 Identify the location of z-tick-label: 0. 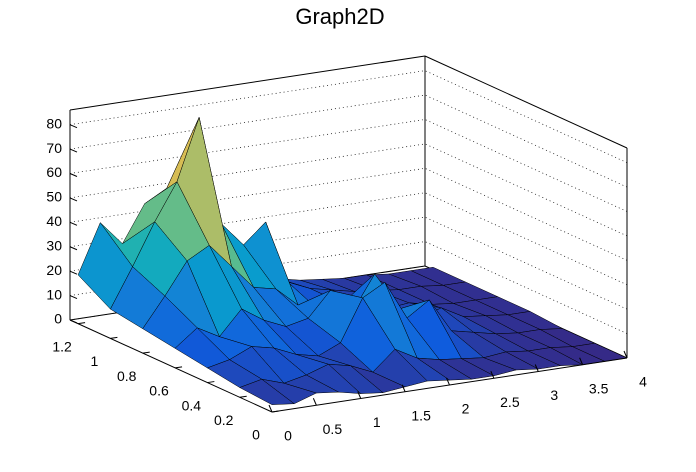
(58, 319).